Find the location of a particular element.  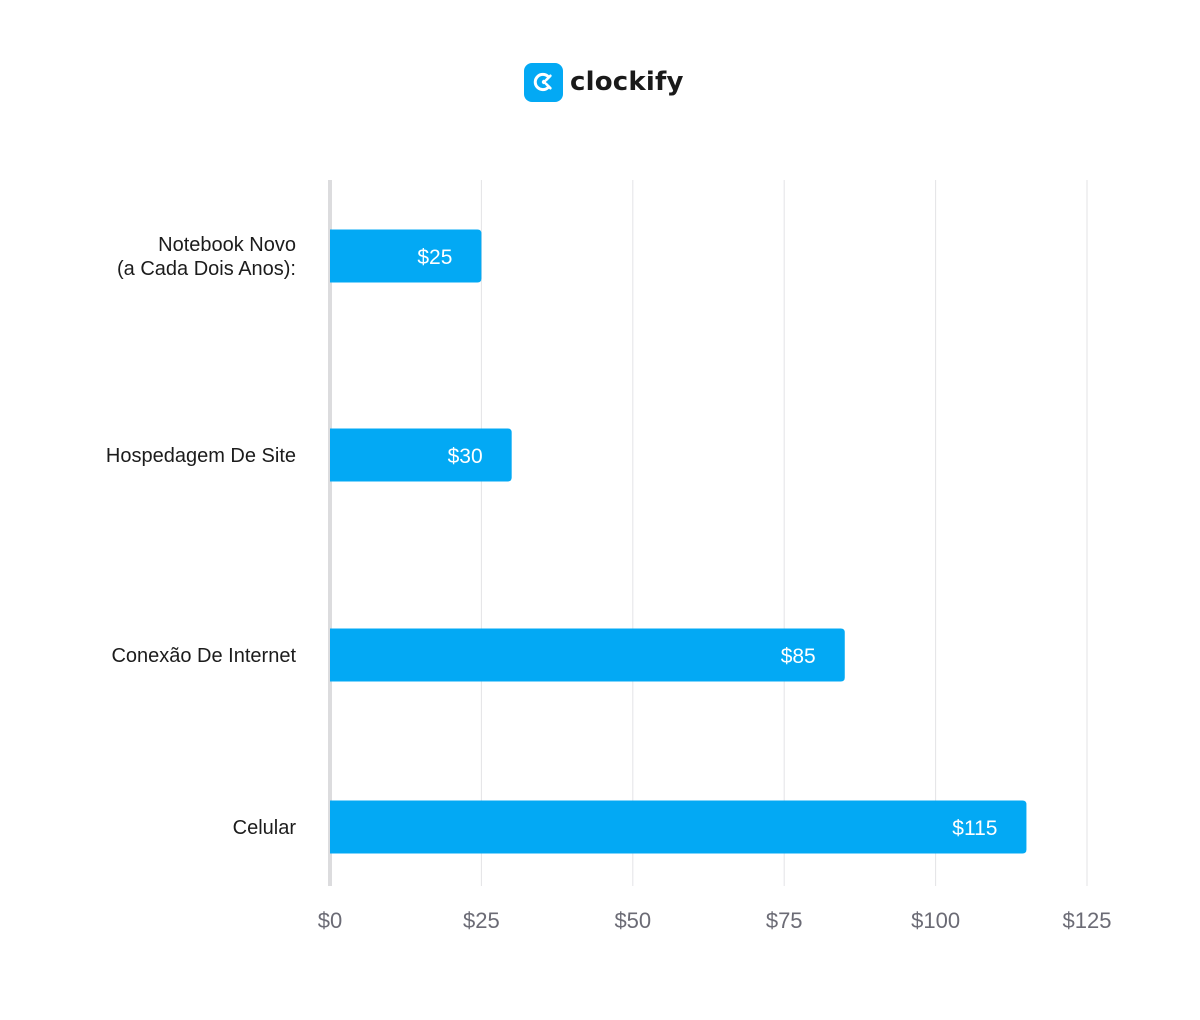

x-tick-label: $50 is located at coordinates (632, 920).